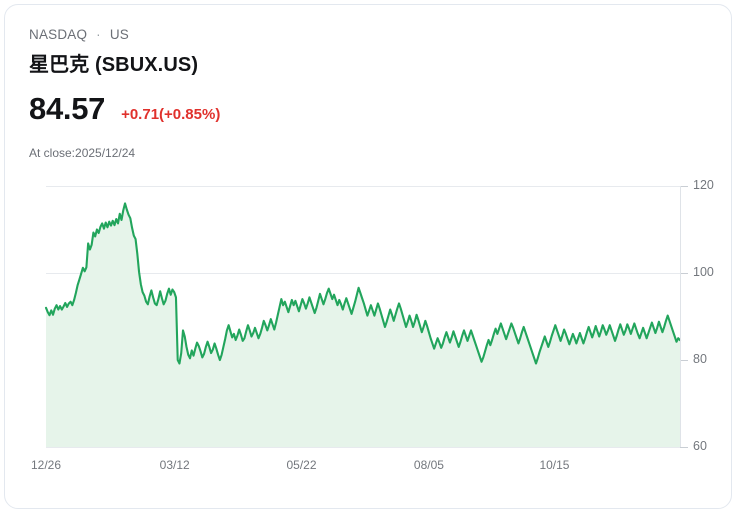  What do you see at coordinates (700, 359) in the screenshot?
I see `y-axis-label: 80` at bounding box center [700, 359].